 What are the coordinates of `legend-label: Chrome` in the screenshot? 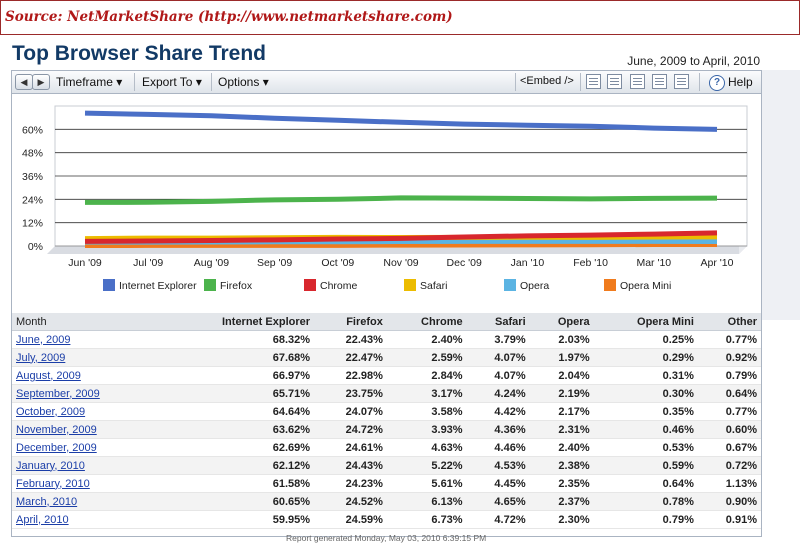 It's located at (339, 286).